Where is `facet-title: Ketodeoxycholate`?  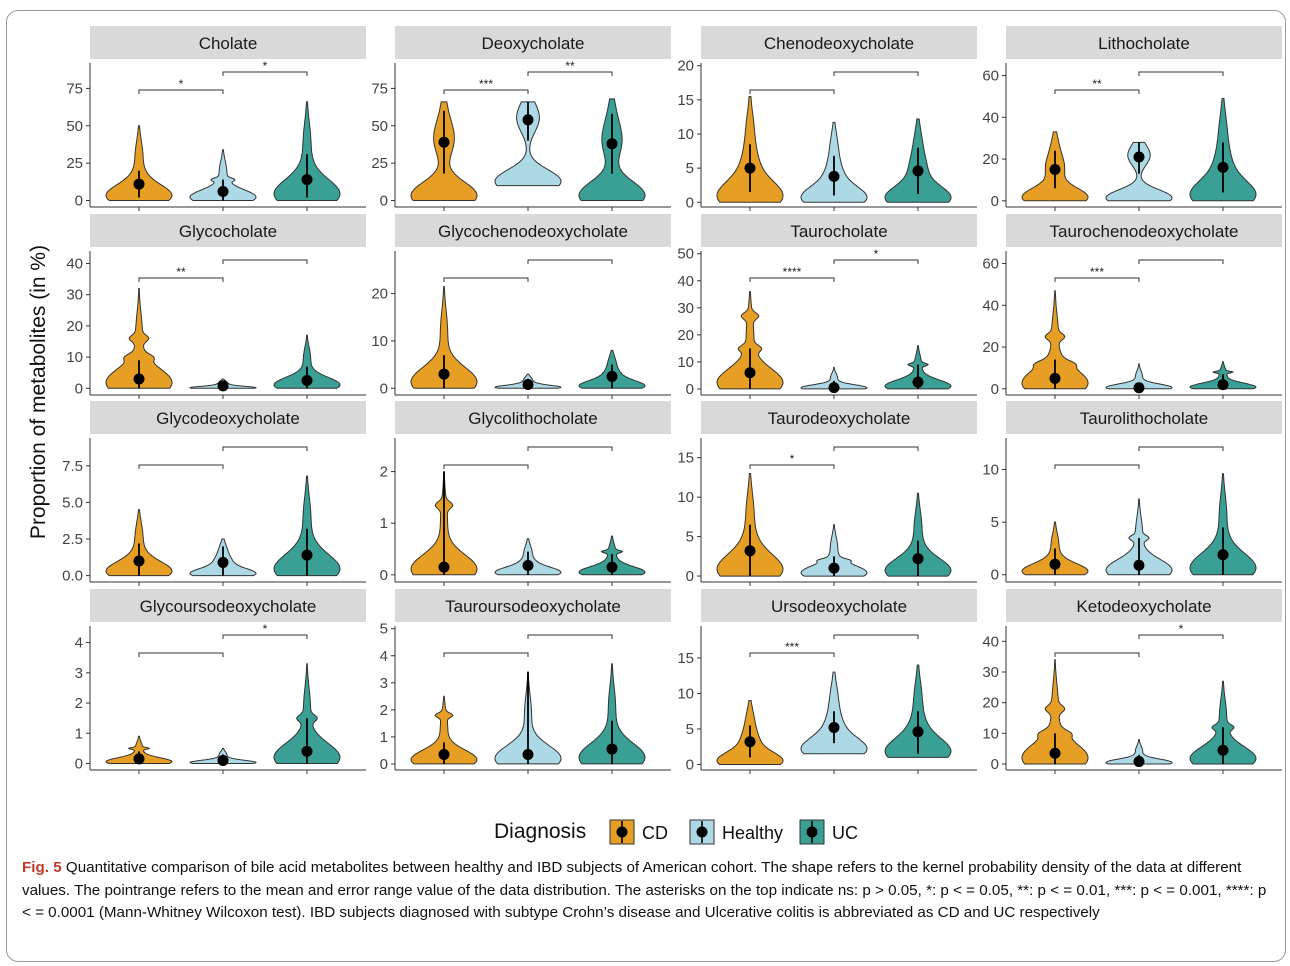 facet-title: Ketodeoxycholate is located at coordinates (1143, 606).